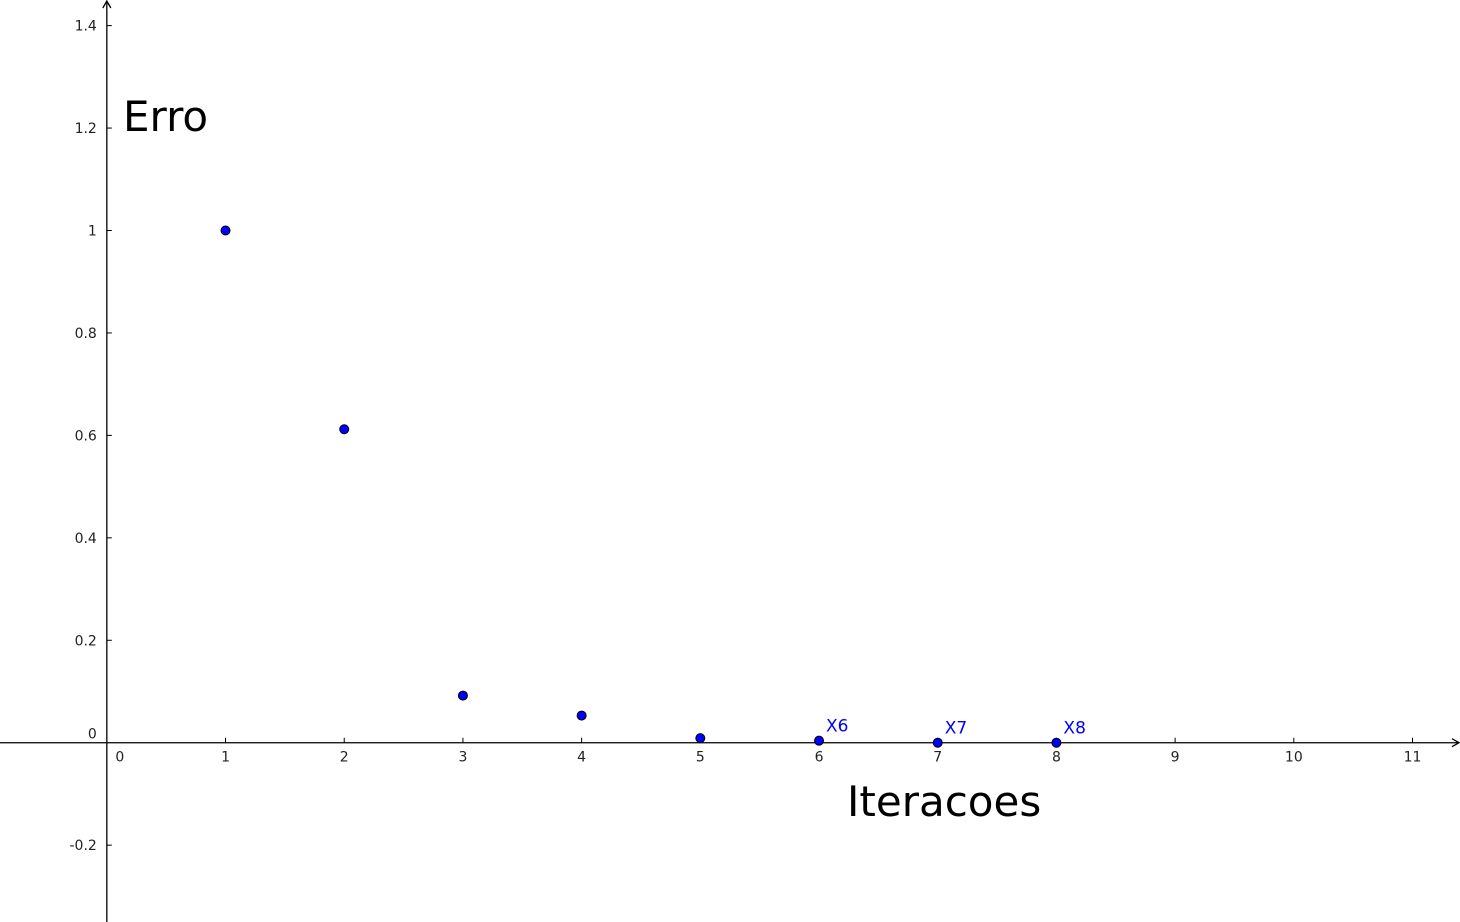  I want to click on y-tick-label: 1, so click(92, 232).